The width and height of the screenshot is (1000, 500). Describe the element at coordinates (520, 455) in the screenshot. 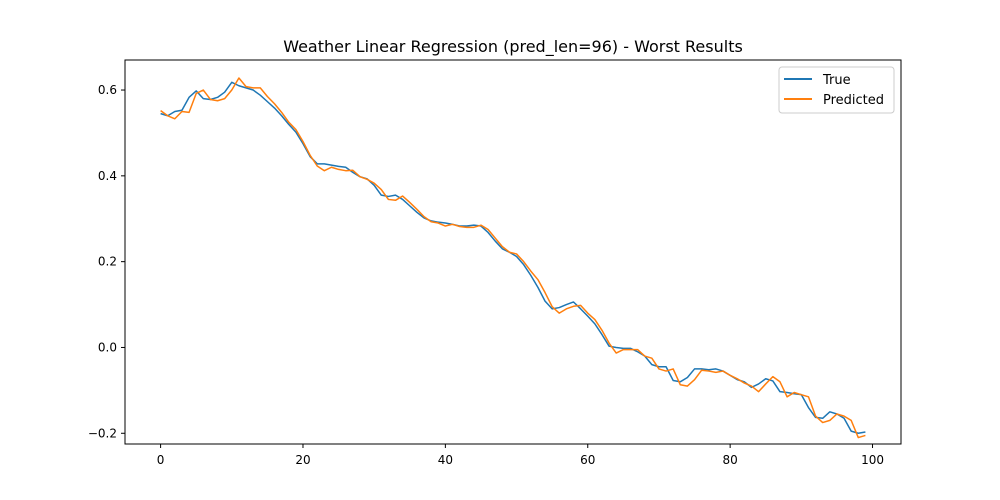

I see `x-axis: 0 20 40 60 80 100` at that location.